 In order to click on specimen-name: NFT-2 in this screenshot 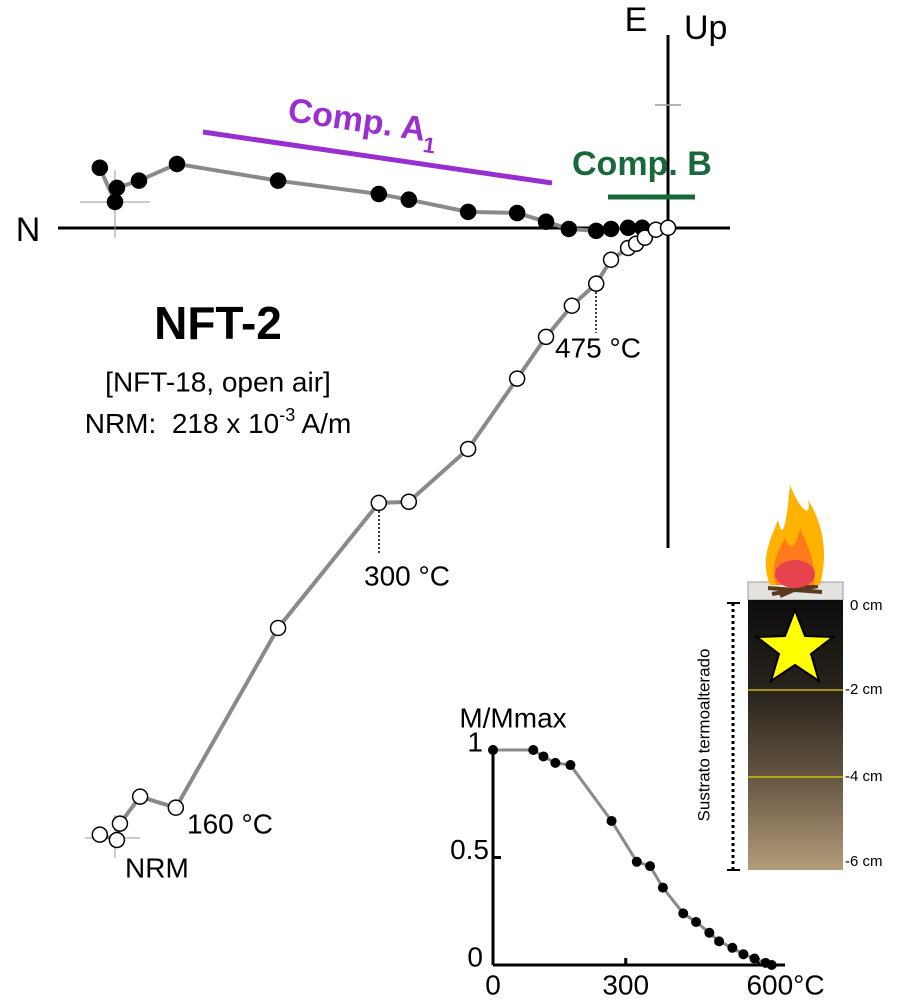, I will do `click(218, 323)`.